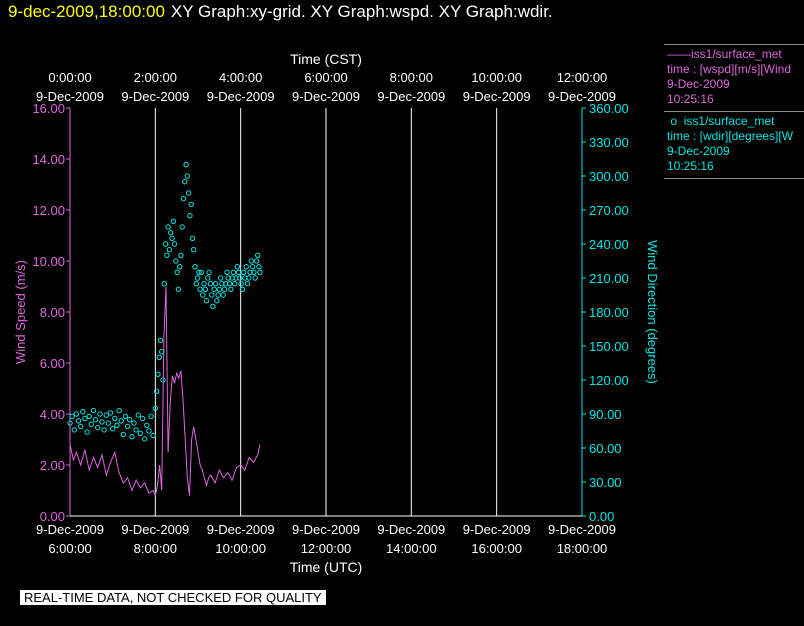  Describe the element at coordinates (48, 108) in the screenshot. I see `left-tick-label: 16.00` at that location.